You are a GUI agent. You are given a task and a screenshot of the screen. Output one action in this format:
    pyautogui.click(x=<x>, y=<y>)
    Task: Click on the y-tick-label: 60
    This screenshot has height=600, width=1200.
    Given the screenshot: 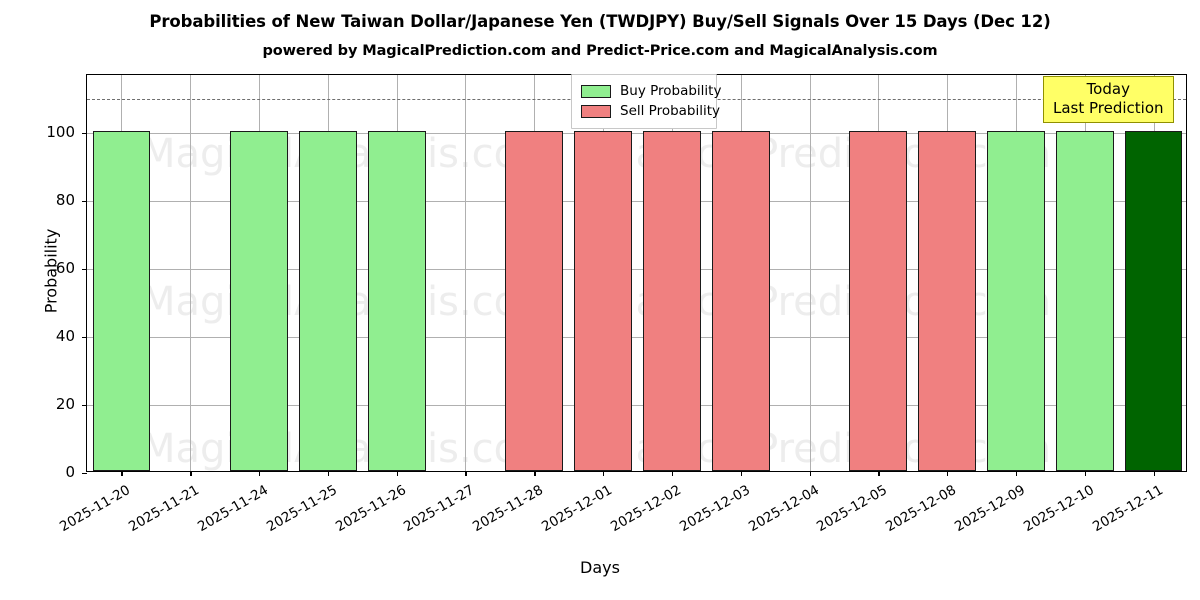 What is the action you would take?
    pyautogui.click(x=65, y=267)
    